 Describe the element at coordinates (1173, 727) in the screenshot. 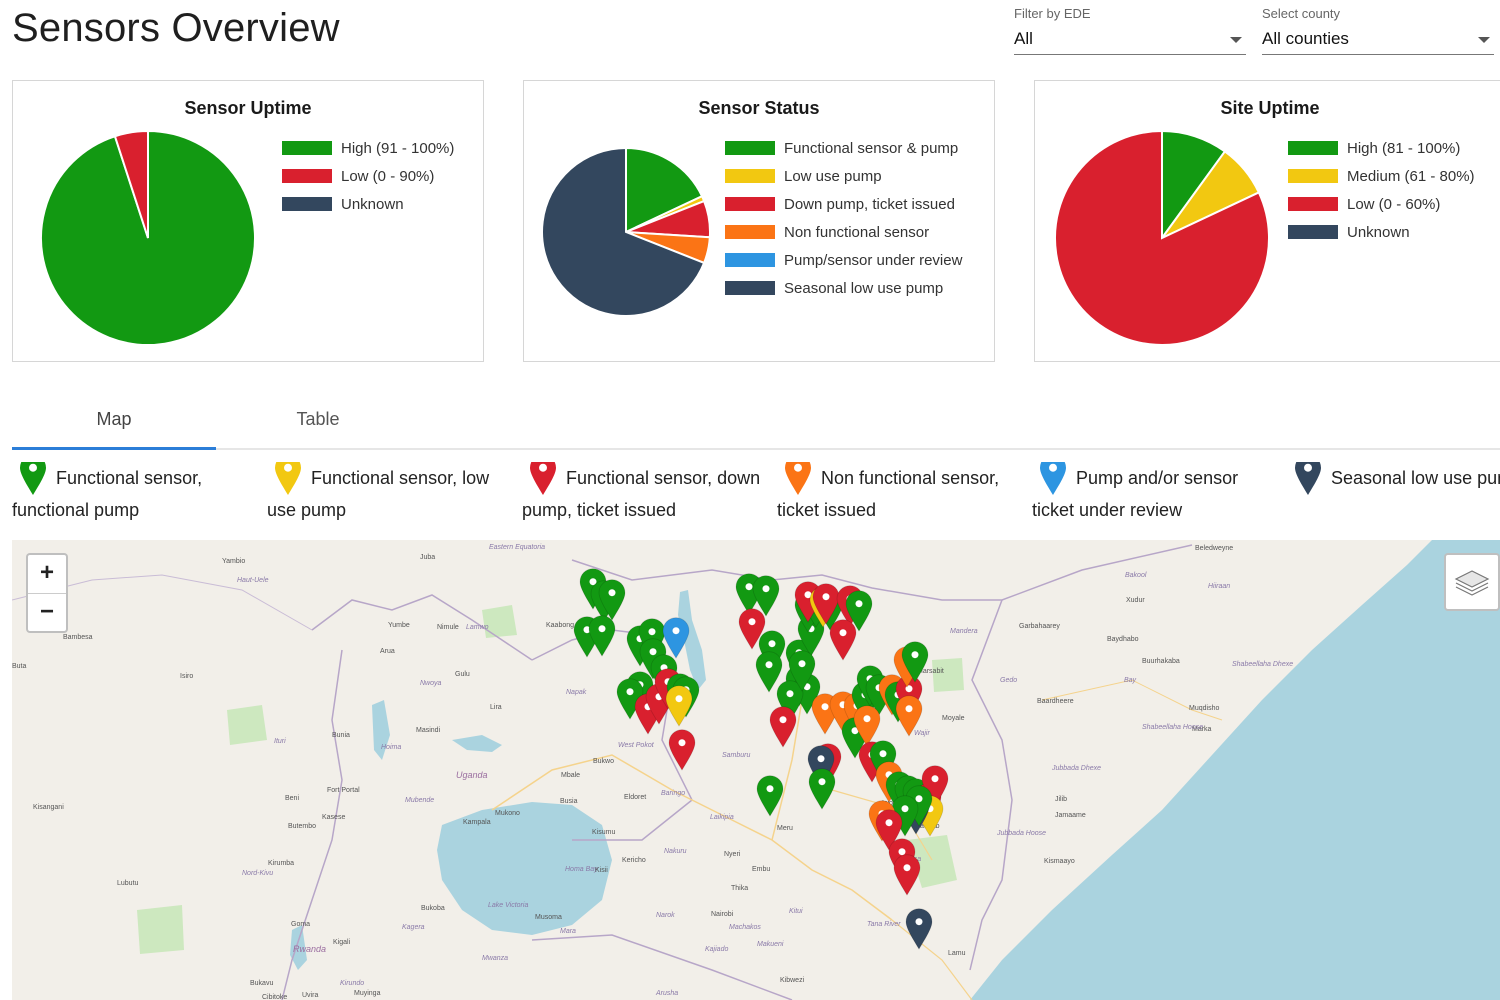

I see `map-place-label: Shabeellaha Hoose` at that location.